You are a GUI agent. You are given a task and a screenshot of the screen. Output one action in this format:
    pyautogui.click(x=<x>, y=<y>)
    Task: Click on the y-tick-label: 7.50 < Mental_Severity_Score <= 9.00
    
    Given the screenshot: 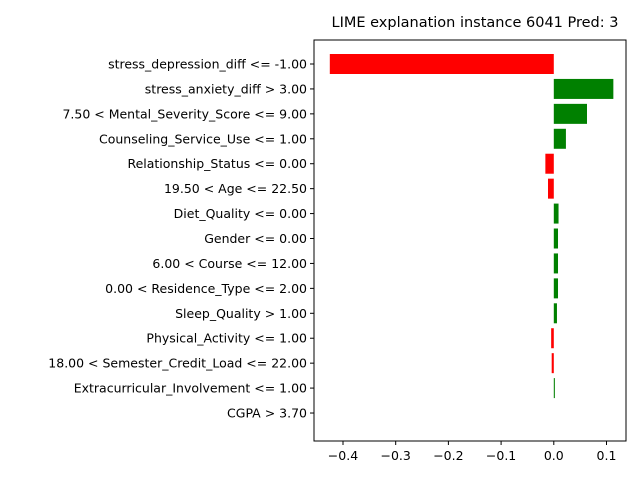 What is the action you would take?
    pyautogui.click(x=184, y=113)
    